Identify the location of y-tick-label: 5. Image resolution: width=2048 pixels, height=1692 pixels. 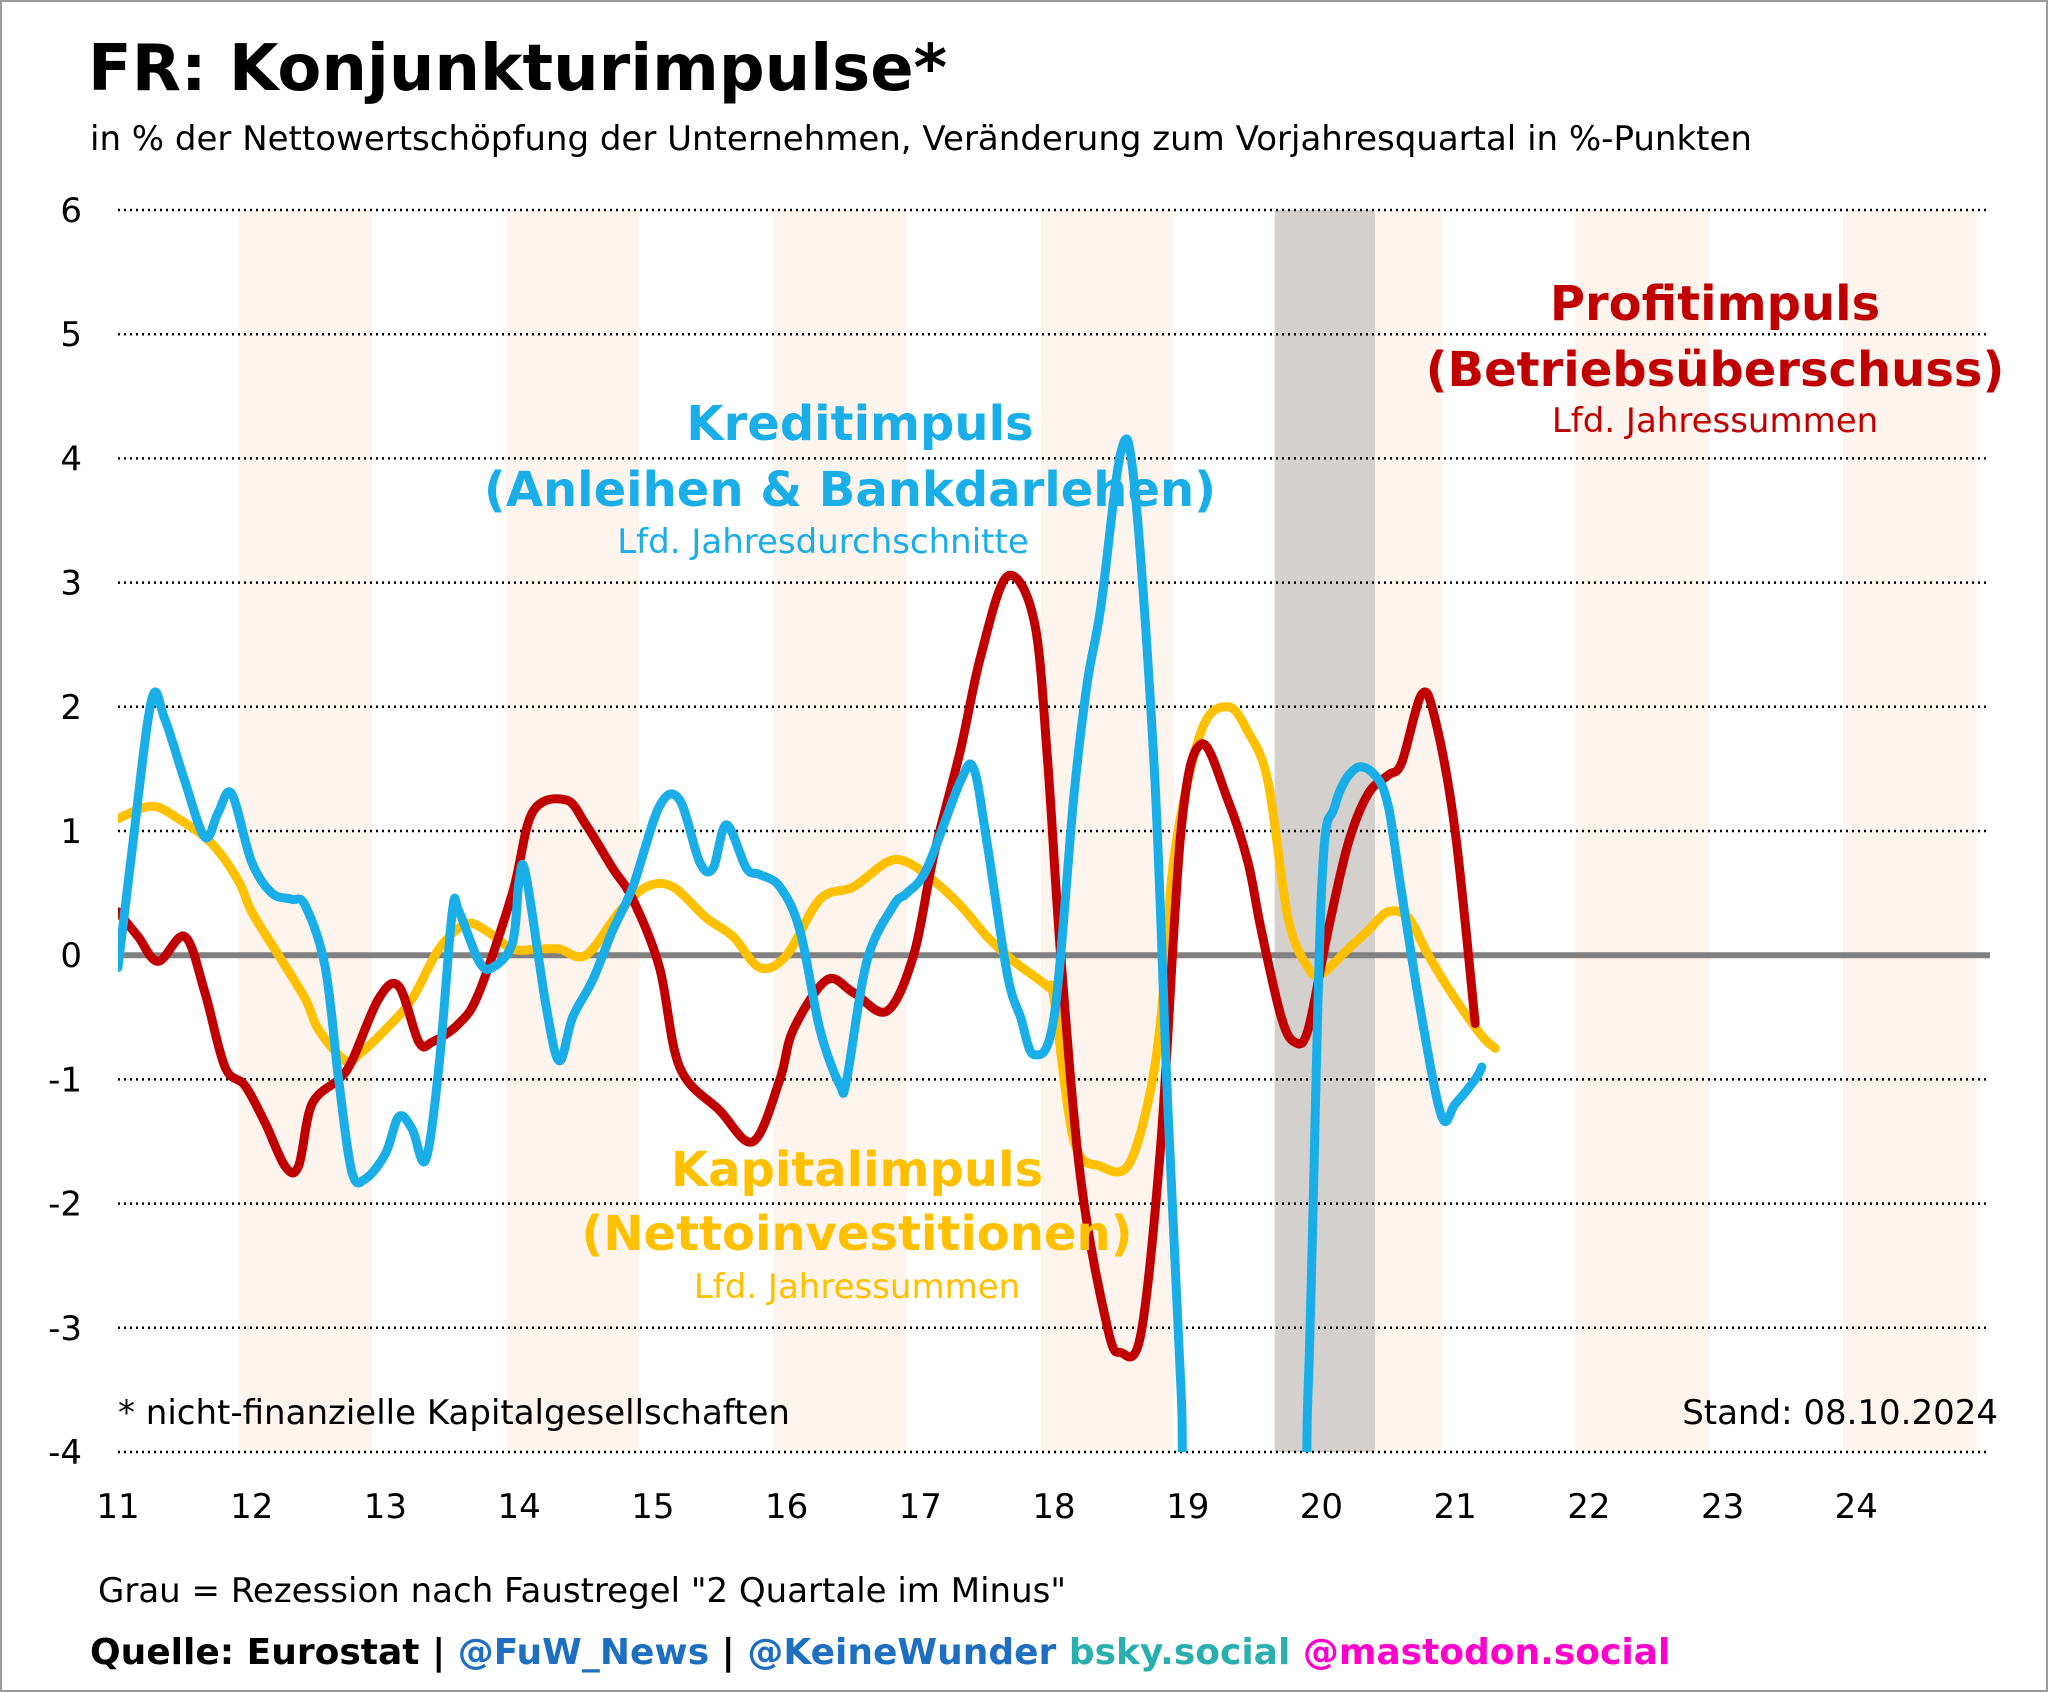
(71, 335).